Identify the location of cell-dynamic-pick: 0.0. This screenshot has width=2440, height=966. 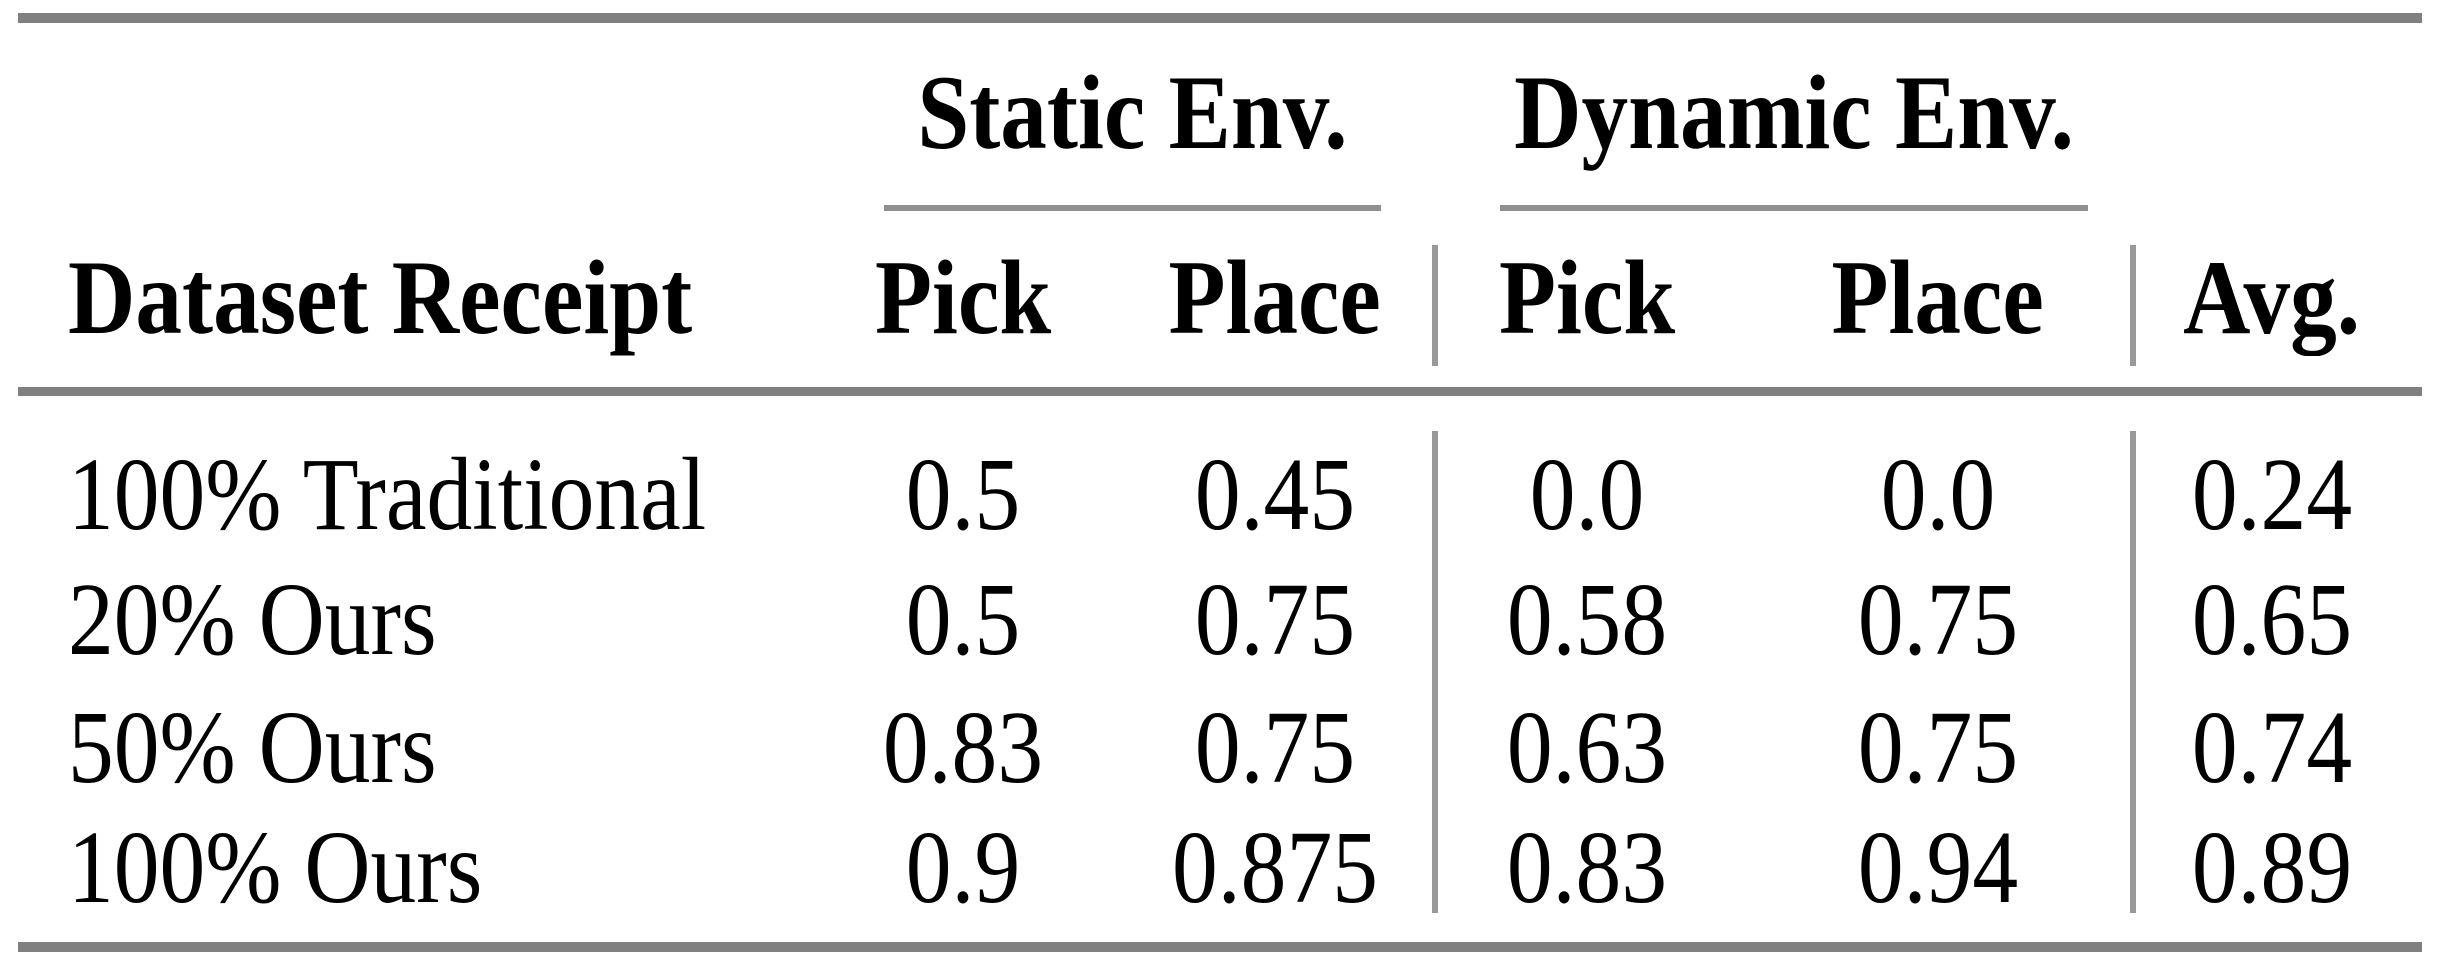
(1587, 495).